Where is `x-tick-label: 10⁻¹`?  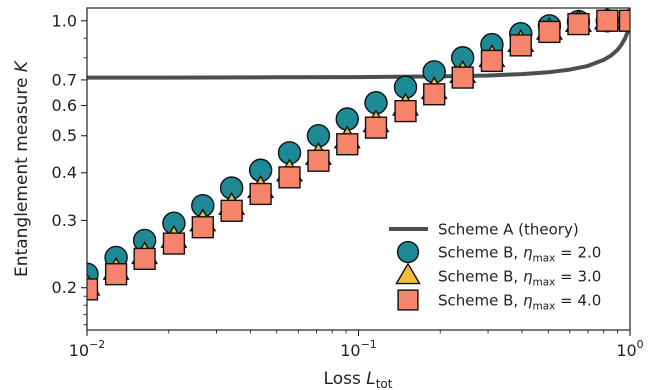
x-tick-label: 10⁻¹ is located at coordinates (358, 349).